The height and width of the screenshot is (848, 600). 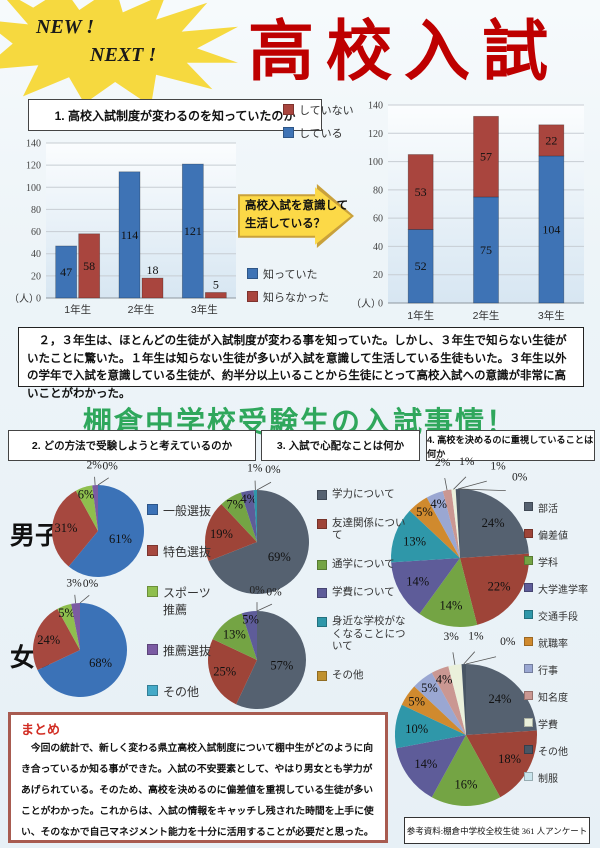 What do you see at coordinates (561, 561) in the screenshot?
I see `section4-legend-item: 学科` at bounding box center [561, 561].